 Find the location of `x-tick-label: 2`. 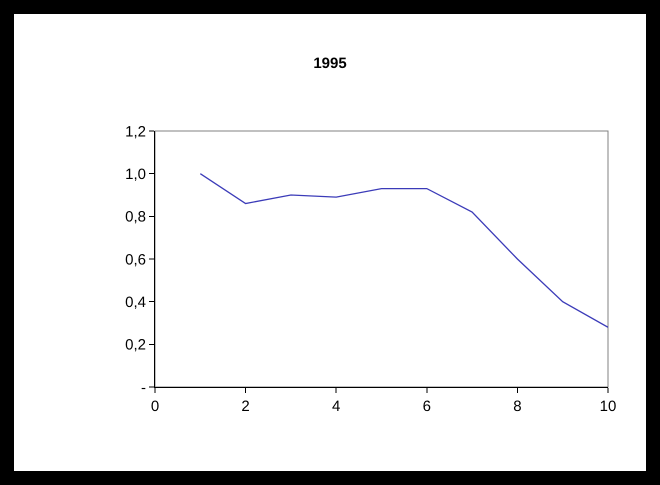

x-tick-label: 2 is located at coordinates (245, 406).